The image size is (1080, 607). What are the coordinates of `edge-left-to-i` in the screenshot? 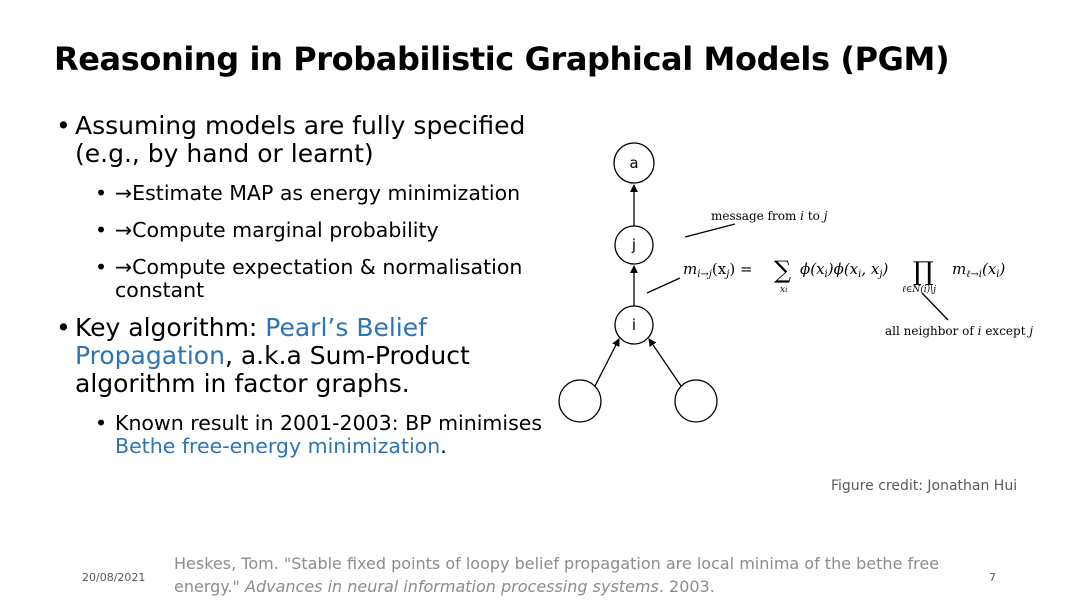 It's located at (607, 362).